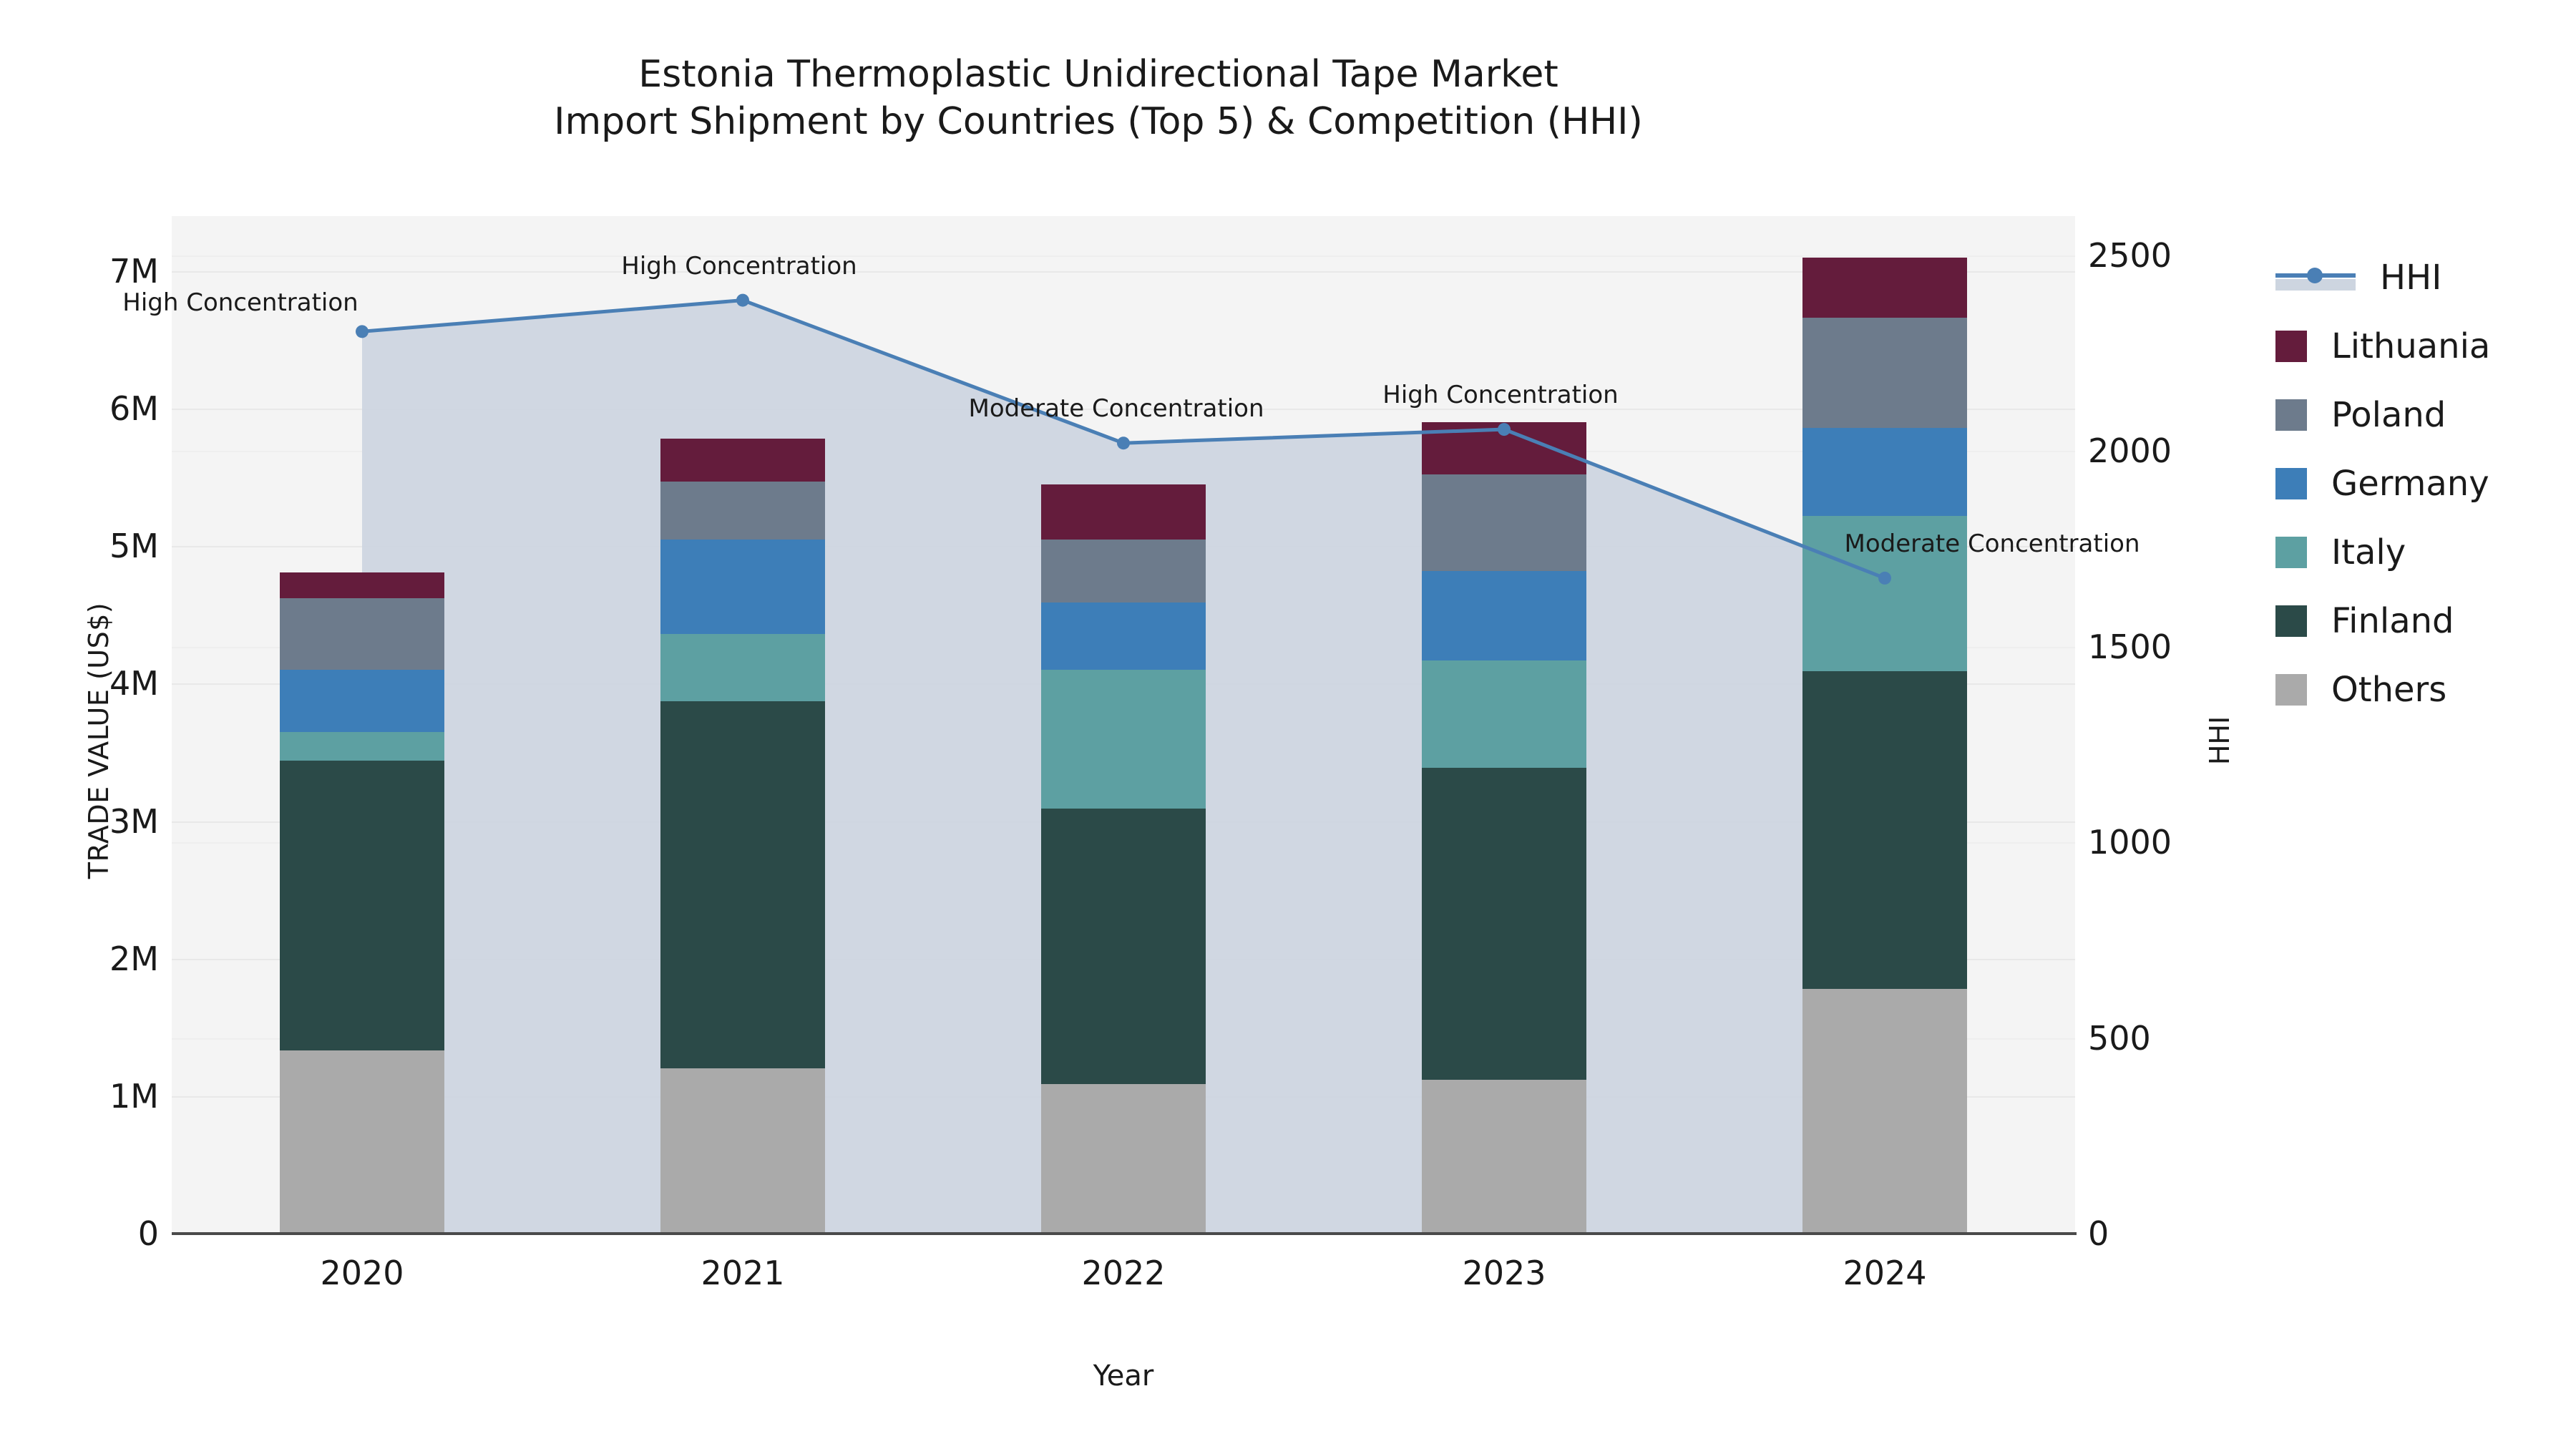  I want to click on gridline-y2, so click(1123, 256).